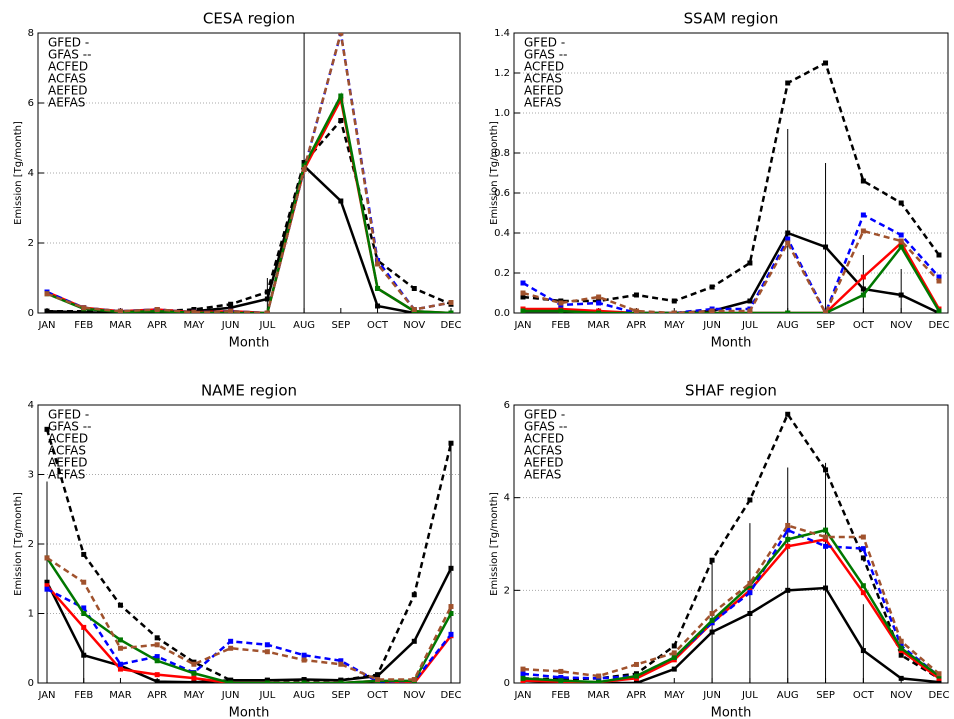 The image size is (954, 719). I want to click on y-tick-label: 2, so click(31, 544).